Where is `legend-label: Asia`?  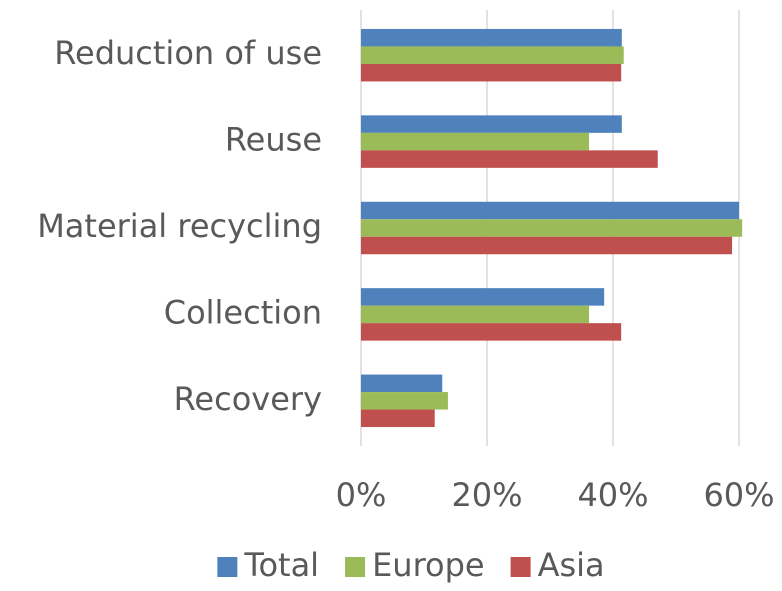 legend-label: Asia is located at coordinates (571, 565).